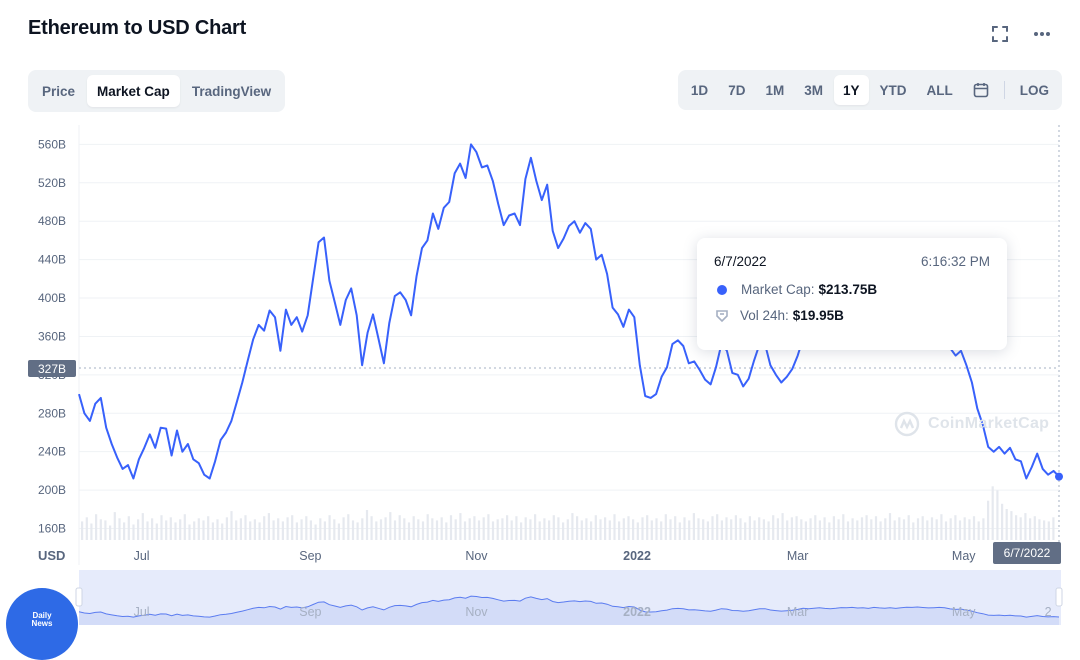 The width and height of the screenshot is (1080, 660). Describe the element at coordinates (1034, 90) in the screenshot. I see `log-toggle: LOG` at that location.